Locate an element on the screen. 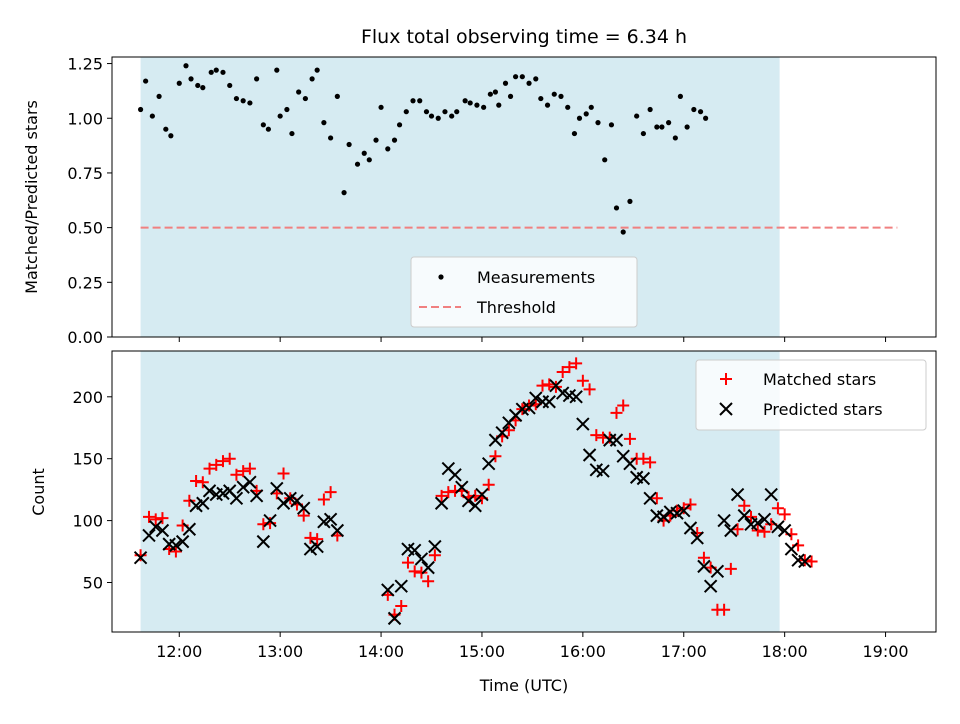 The image size is (960, 724). measurements-legend-marker is located at coordinates (441, 277).